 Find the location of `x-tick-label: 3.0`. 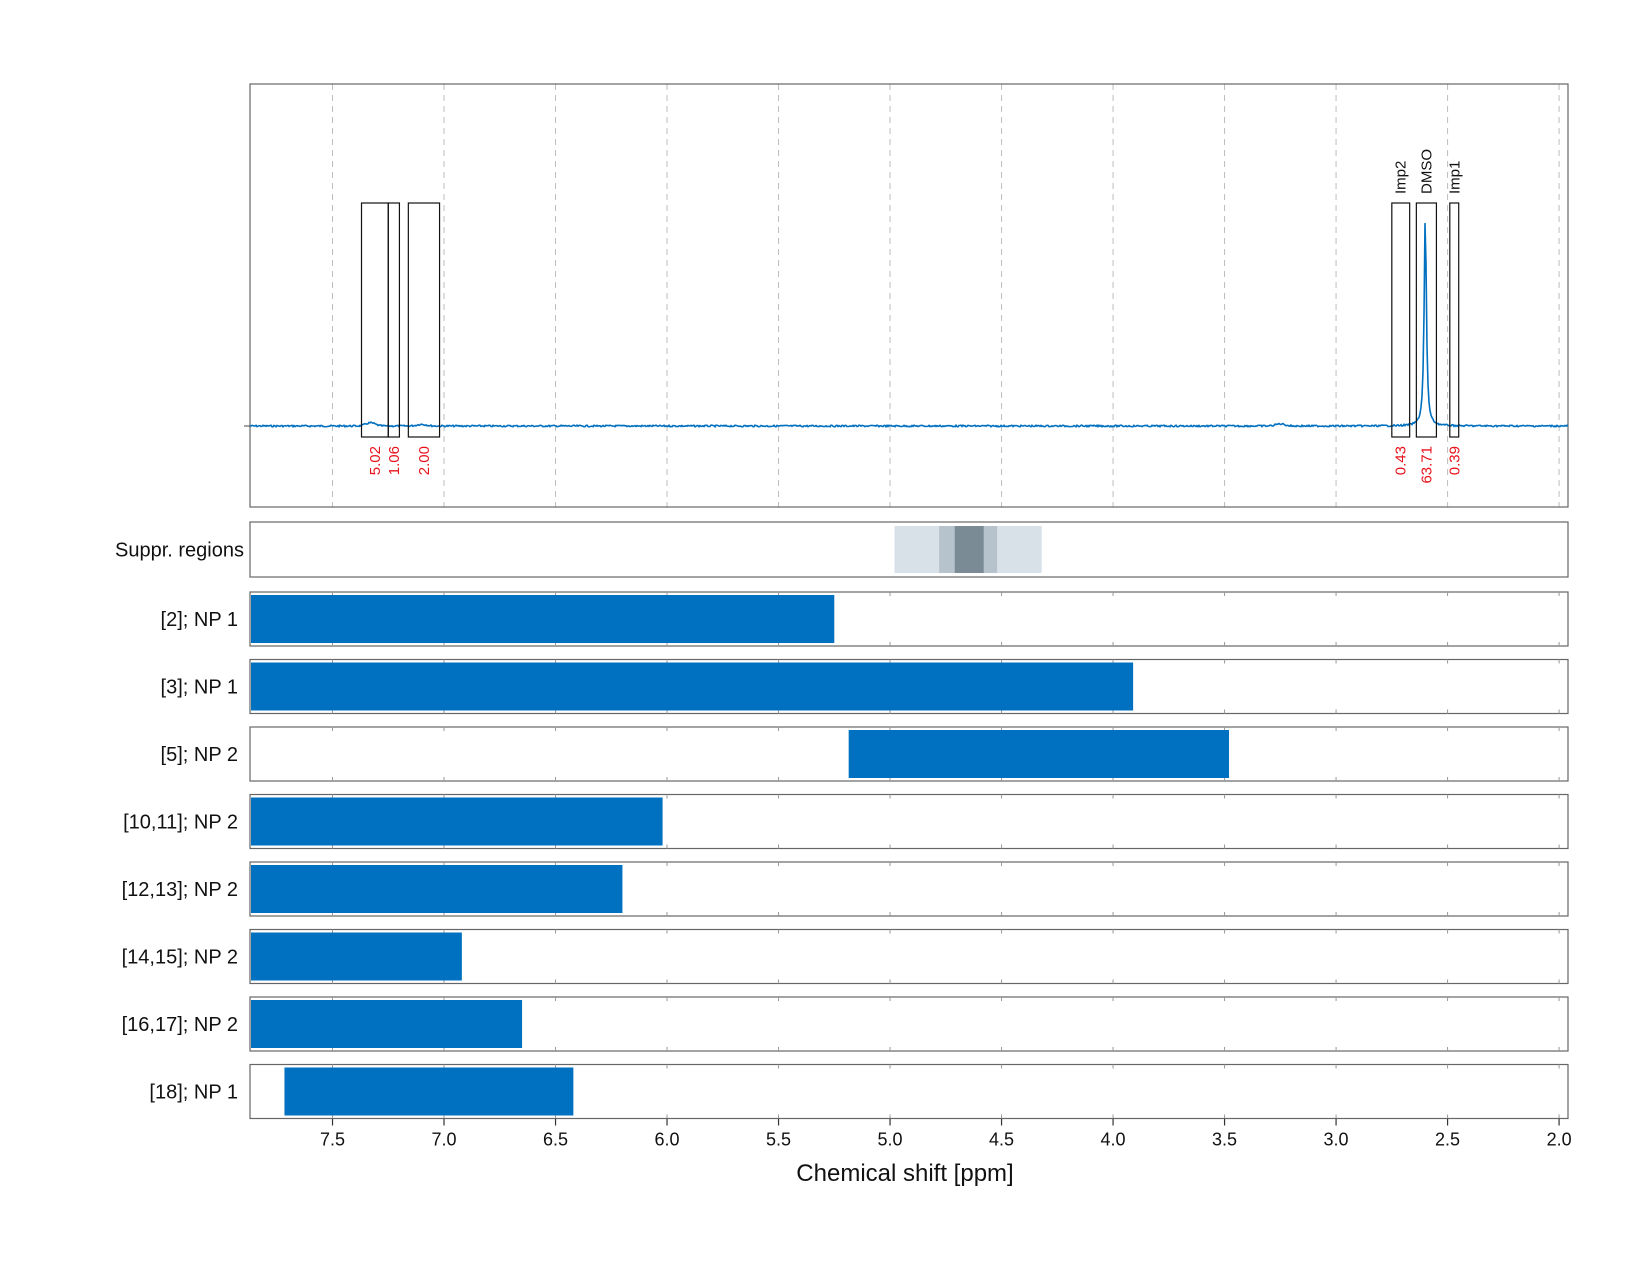

x-tick-label: 3.0 is located at coordinates (1336, 1140).